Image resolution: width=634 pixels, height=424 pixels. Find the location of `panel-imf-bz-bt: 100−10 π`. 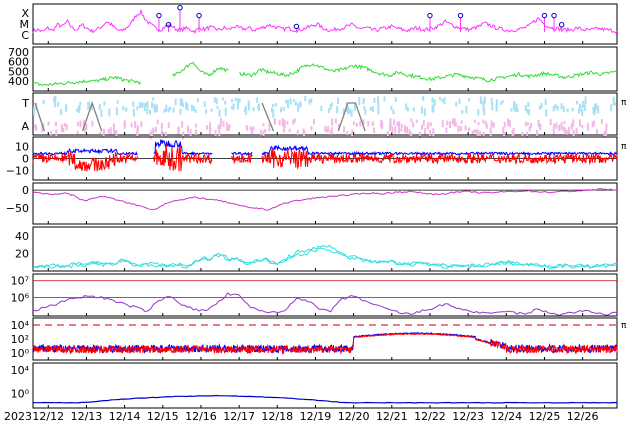

panel-imf-bz-bt: 100−10 π is located at coordinates (316, 158).